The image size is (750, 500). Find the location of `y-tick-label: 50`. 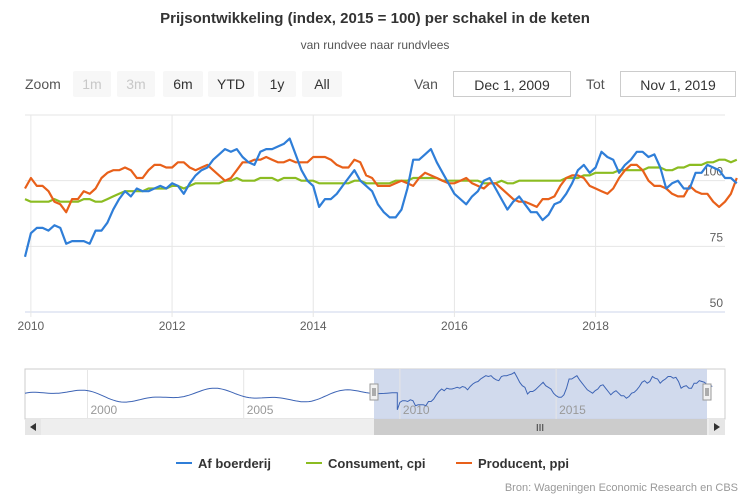

y-tick-label: 50 is located at coordinates (717, 303).